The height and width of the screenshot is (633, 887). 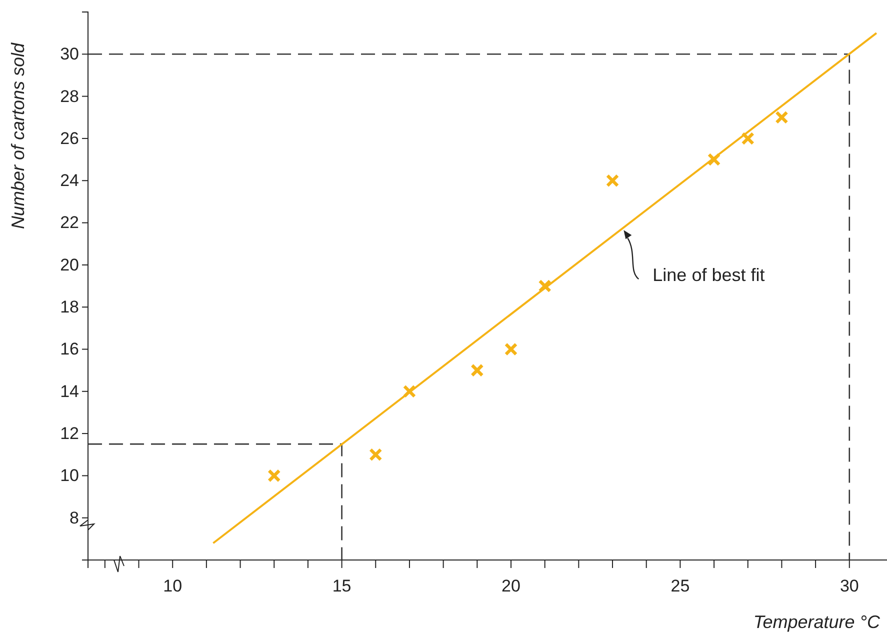 What do you see at coordinates (817, 622) in the screenshot?
I see `x-axis-title: Temperature °C` at bounding box center [817, 622].